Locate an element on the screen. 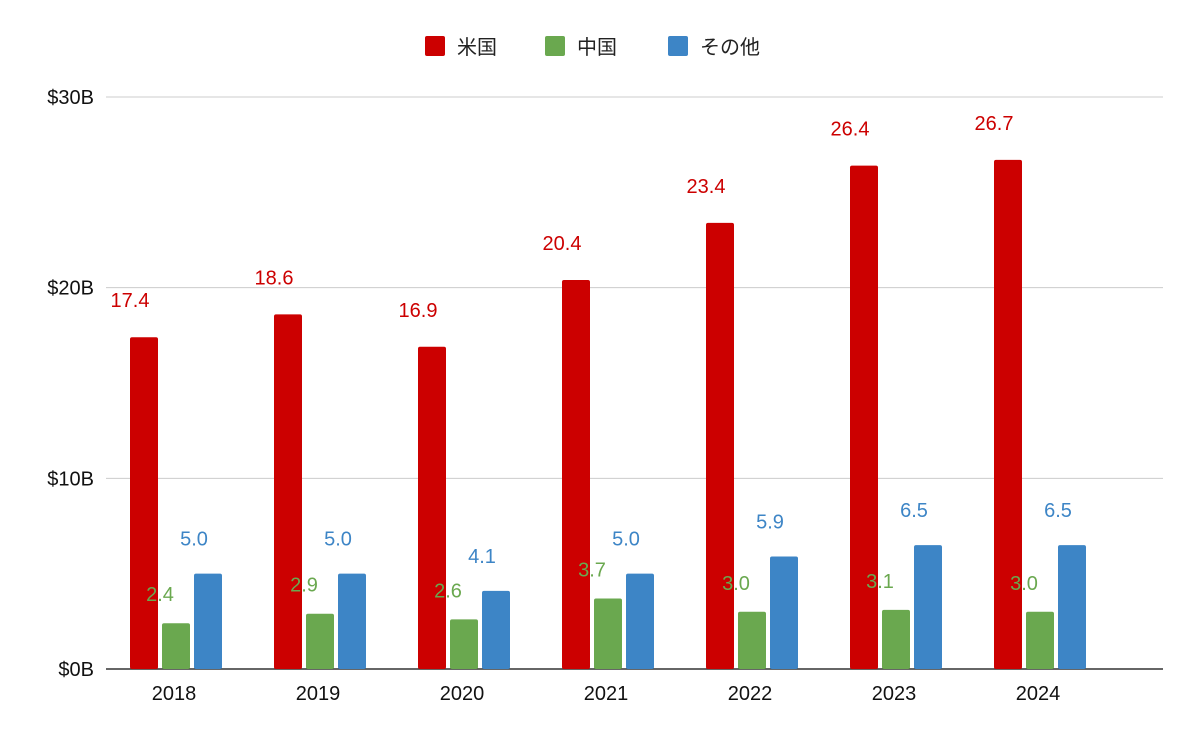 The image size is (1200, 742). x-tick-label: 2021 is located at coordinates (606, 694).